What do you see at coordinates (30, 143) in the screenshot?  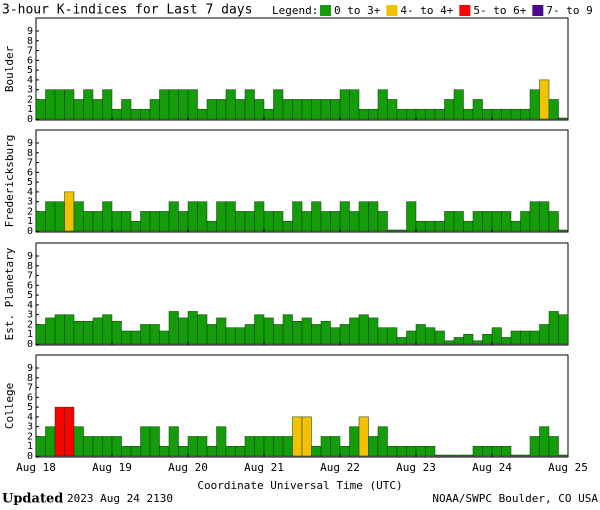 I see `y-tick-label: 9` at bounding box center [30, 143].